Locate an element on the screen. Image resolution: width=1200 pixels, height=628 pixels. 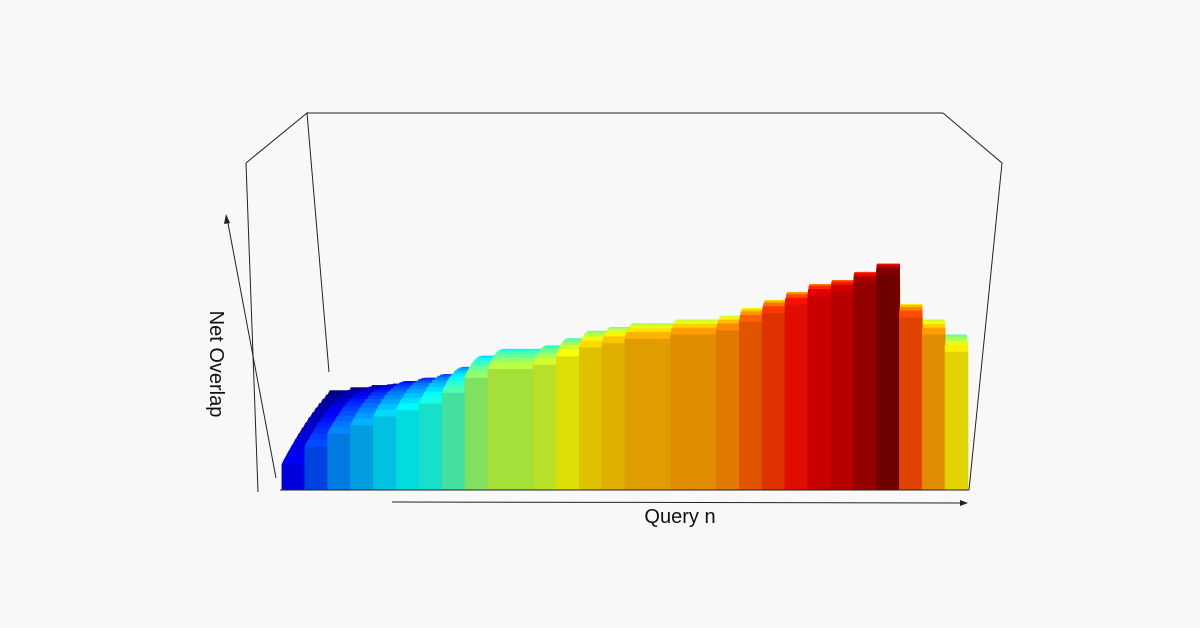
x-axis-title: Query n is located at coordinates (679, 517).